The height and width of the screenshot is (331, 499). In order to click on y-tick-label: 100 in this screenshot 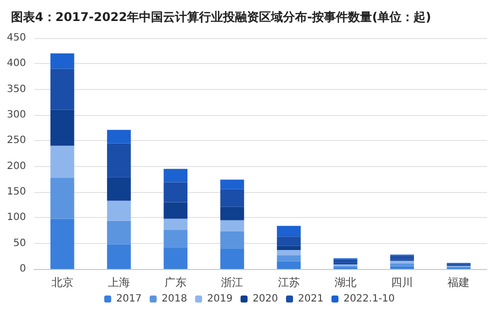, I will do `click(16, 218)`.